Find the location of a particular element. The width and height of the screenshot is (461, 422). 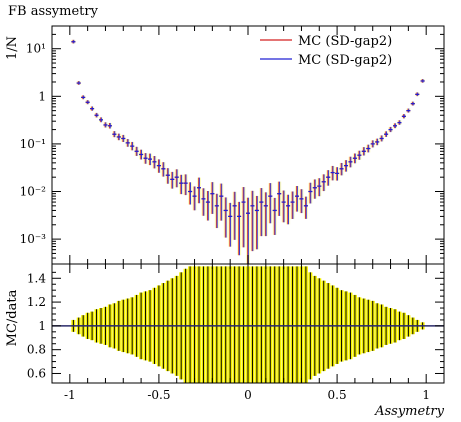

top-y-tick-label: 10⁻² is located at coordinates (33, 192).